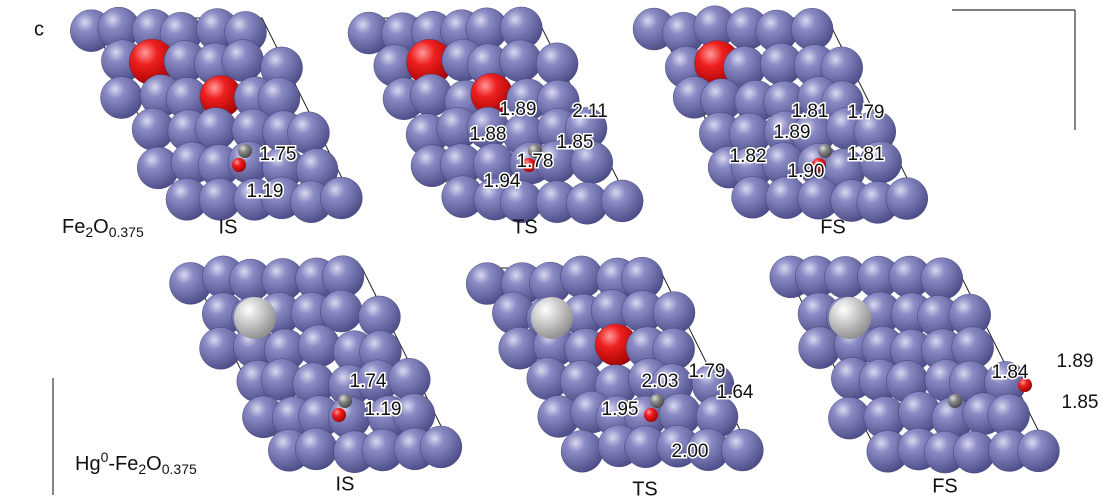 The image size is (1110, 502). I want to click on label-part: 0, so click(105, 457).